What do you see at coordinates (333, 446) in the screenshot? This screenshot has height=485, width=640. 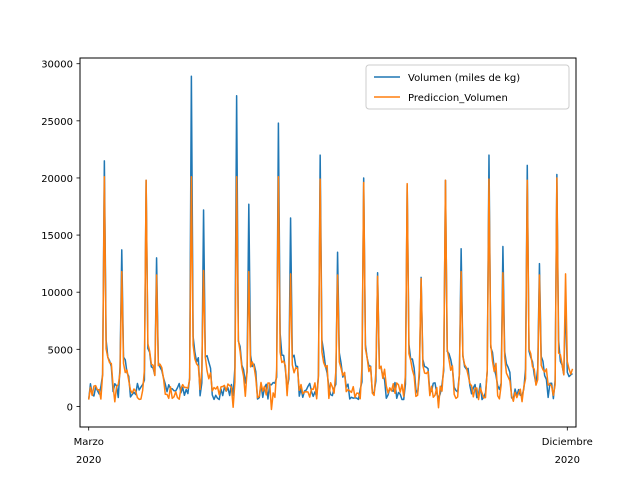 I see `x-axis: Marzo 2020 Diciembre 2020` at bounding box center [333, 446].